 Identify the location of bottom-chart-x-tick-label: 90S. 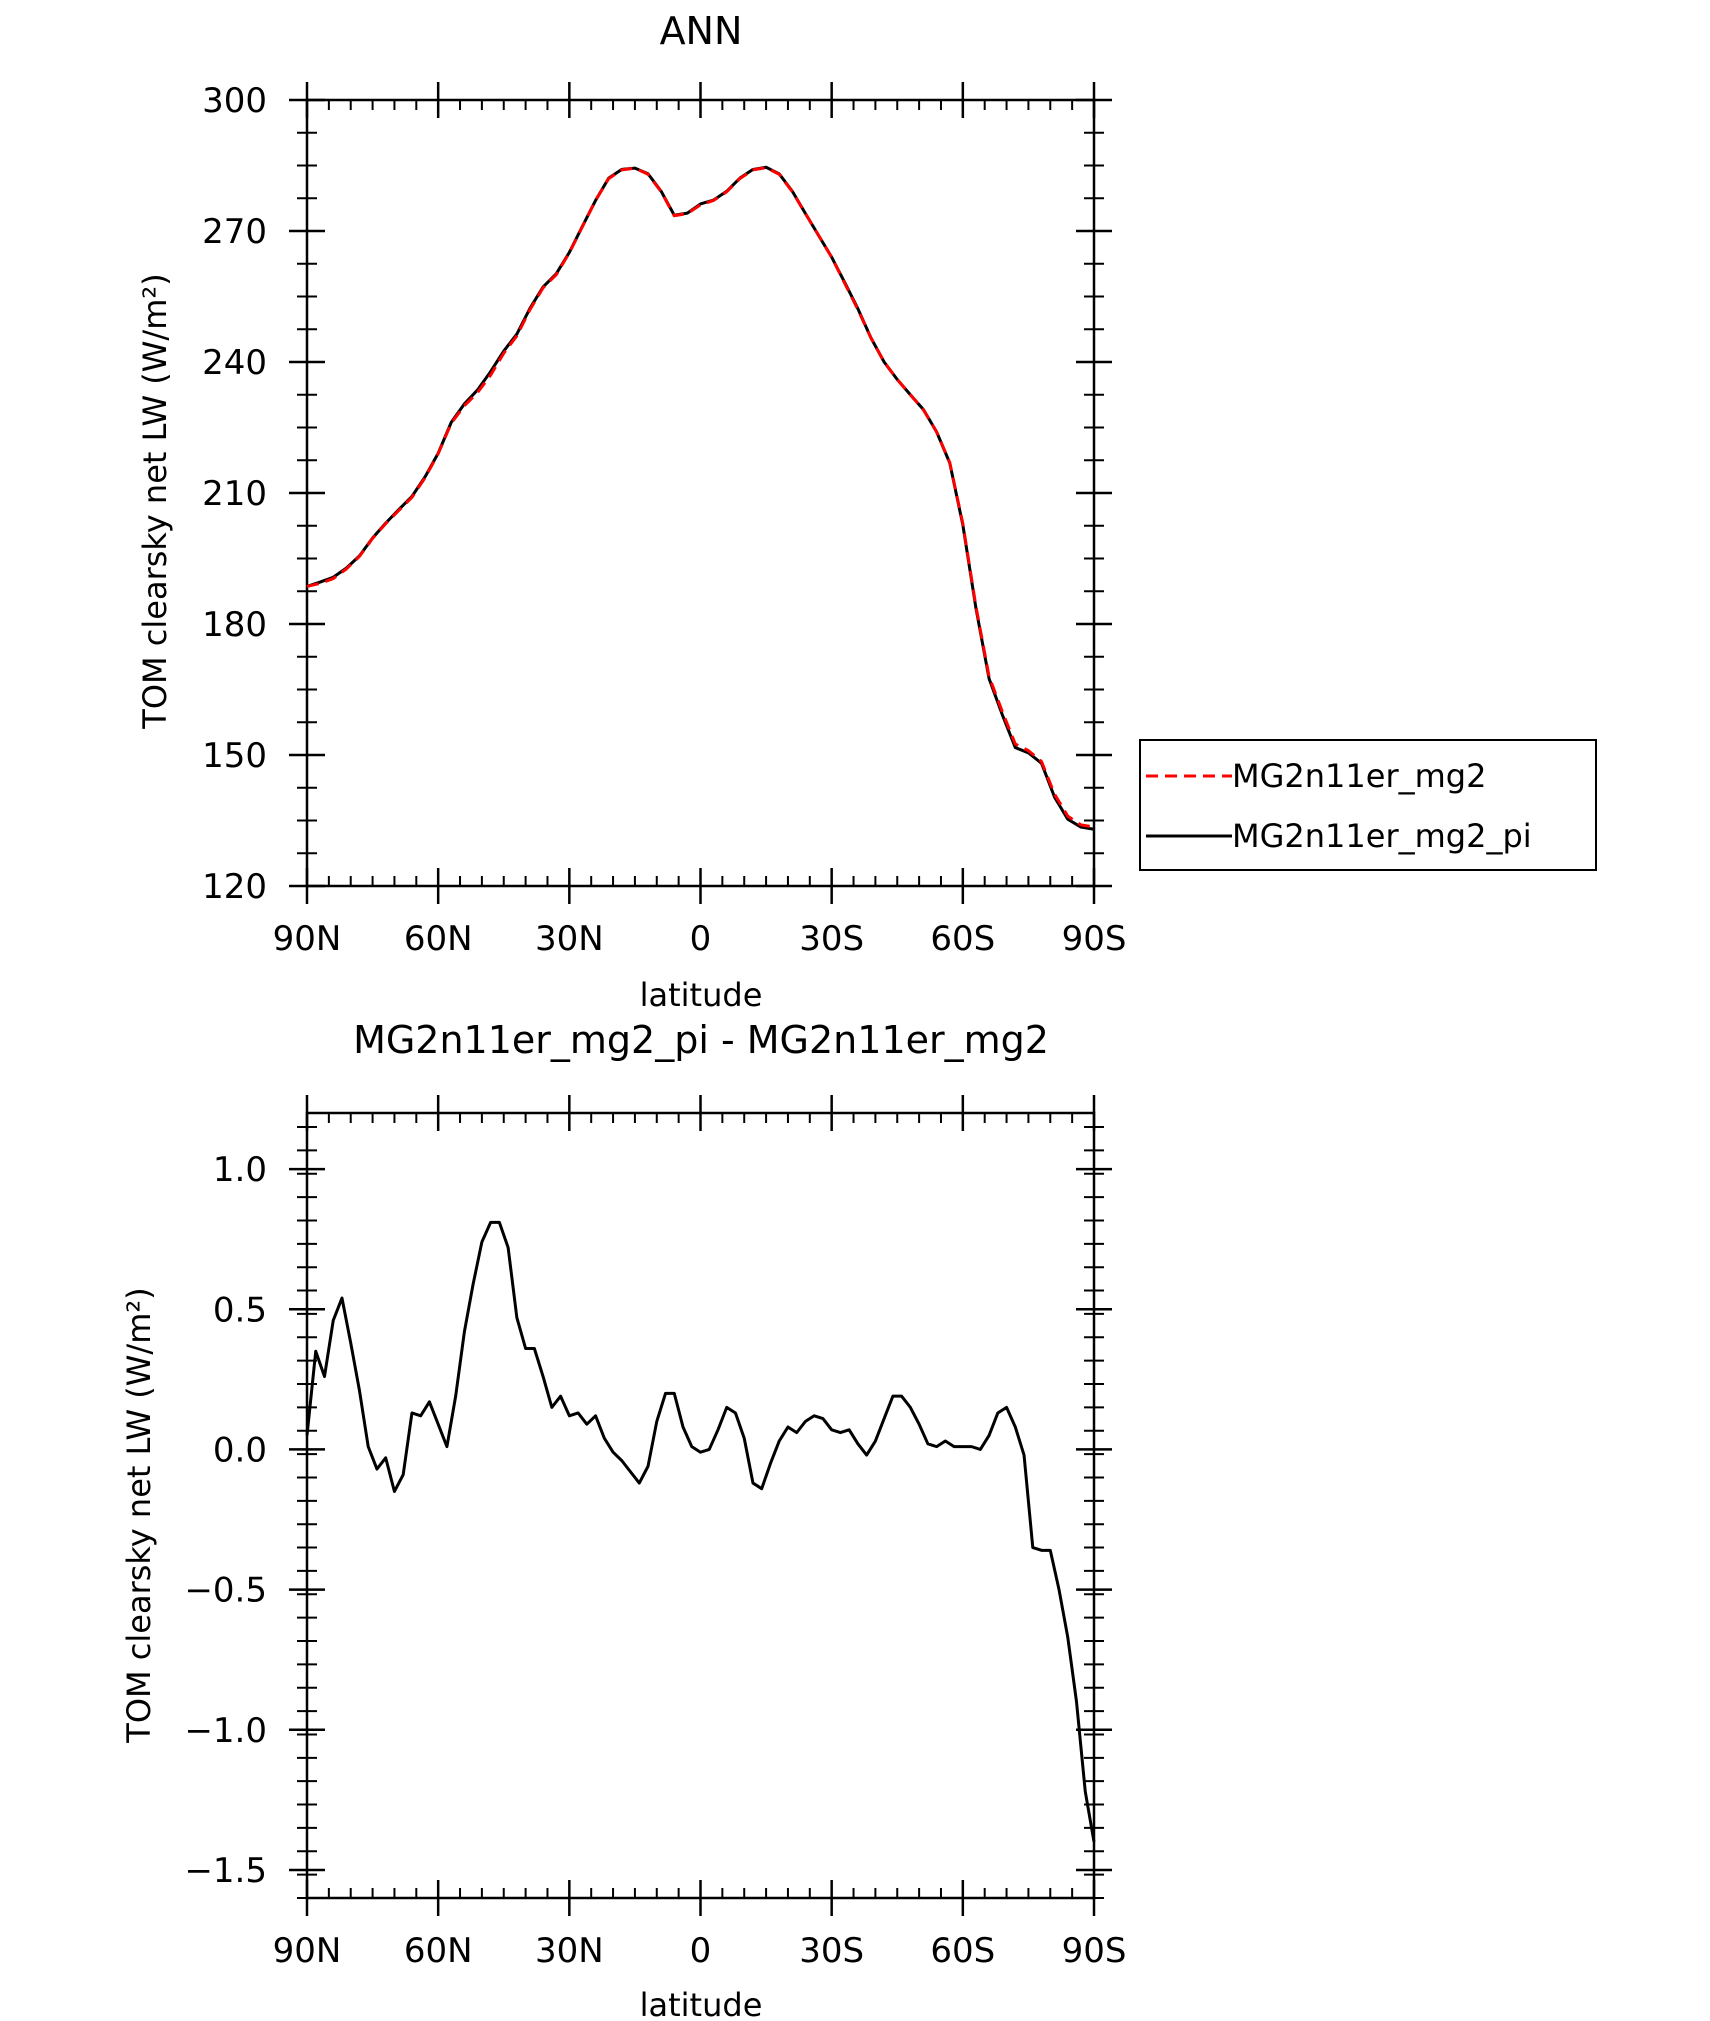
(1094, 1951).